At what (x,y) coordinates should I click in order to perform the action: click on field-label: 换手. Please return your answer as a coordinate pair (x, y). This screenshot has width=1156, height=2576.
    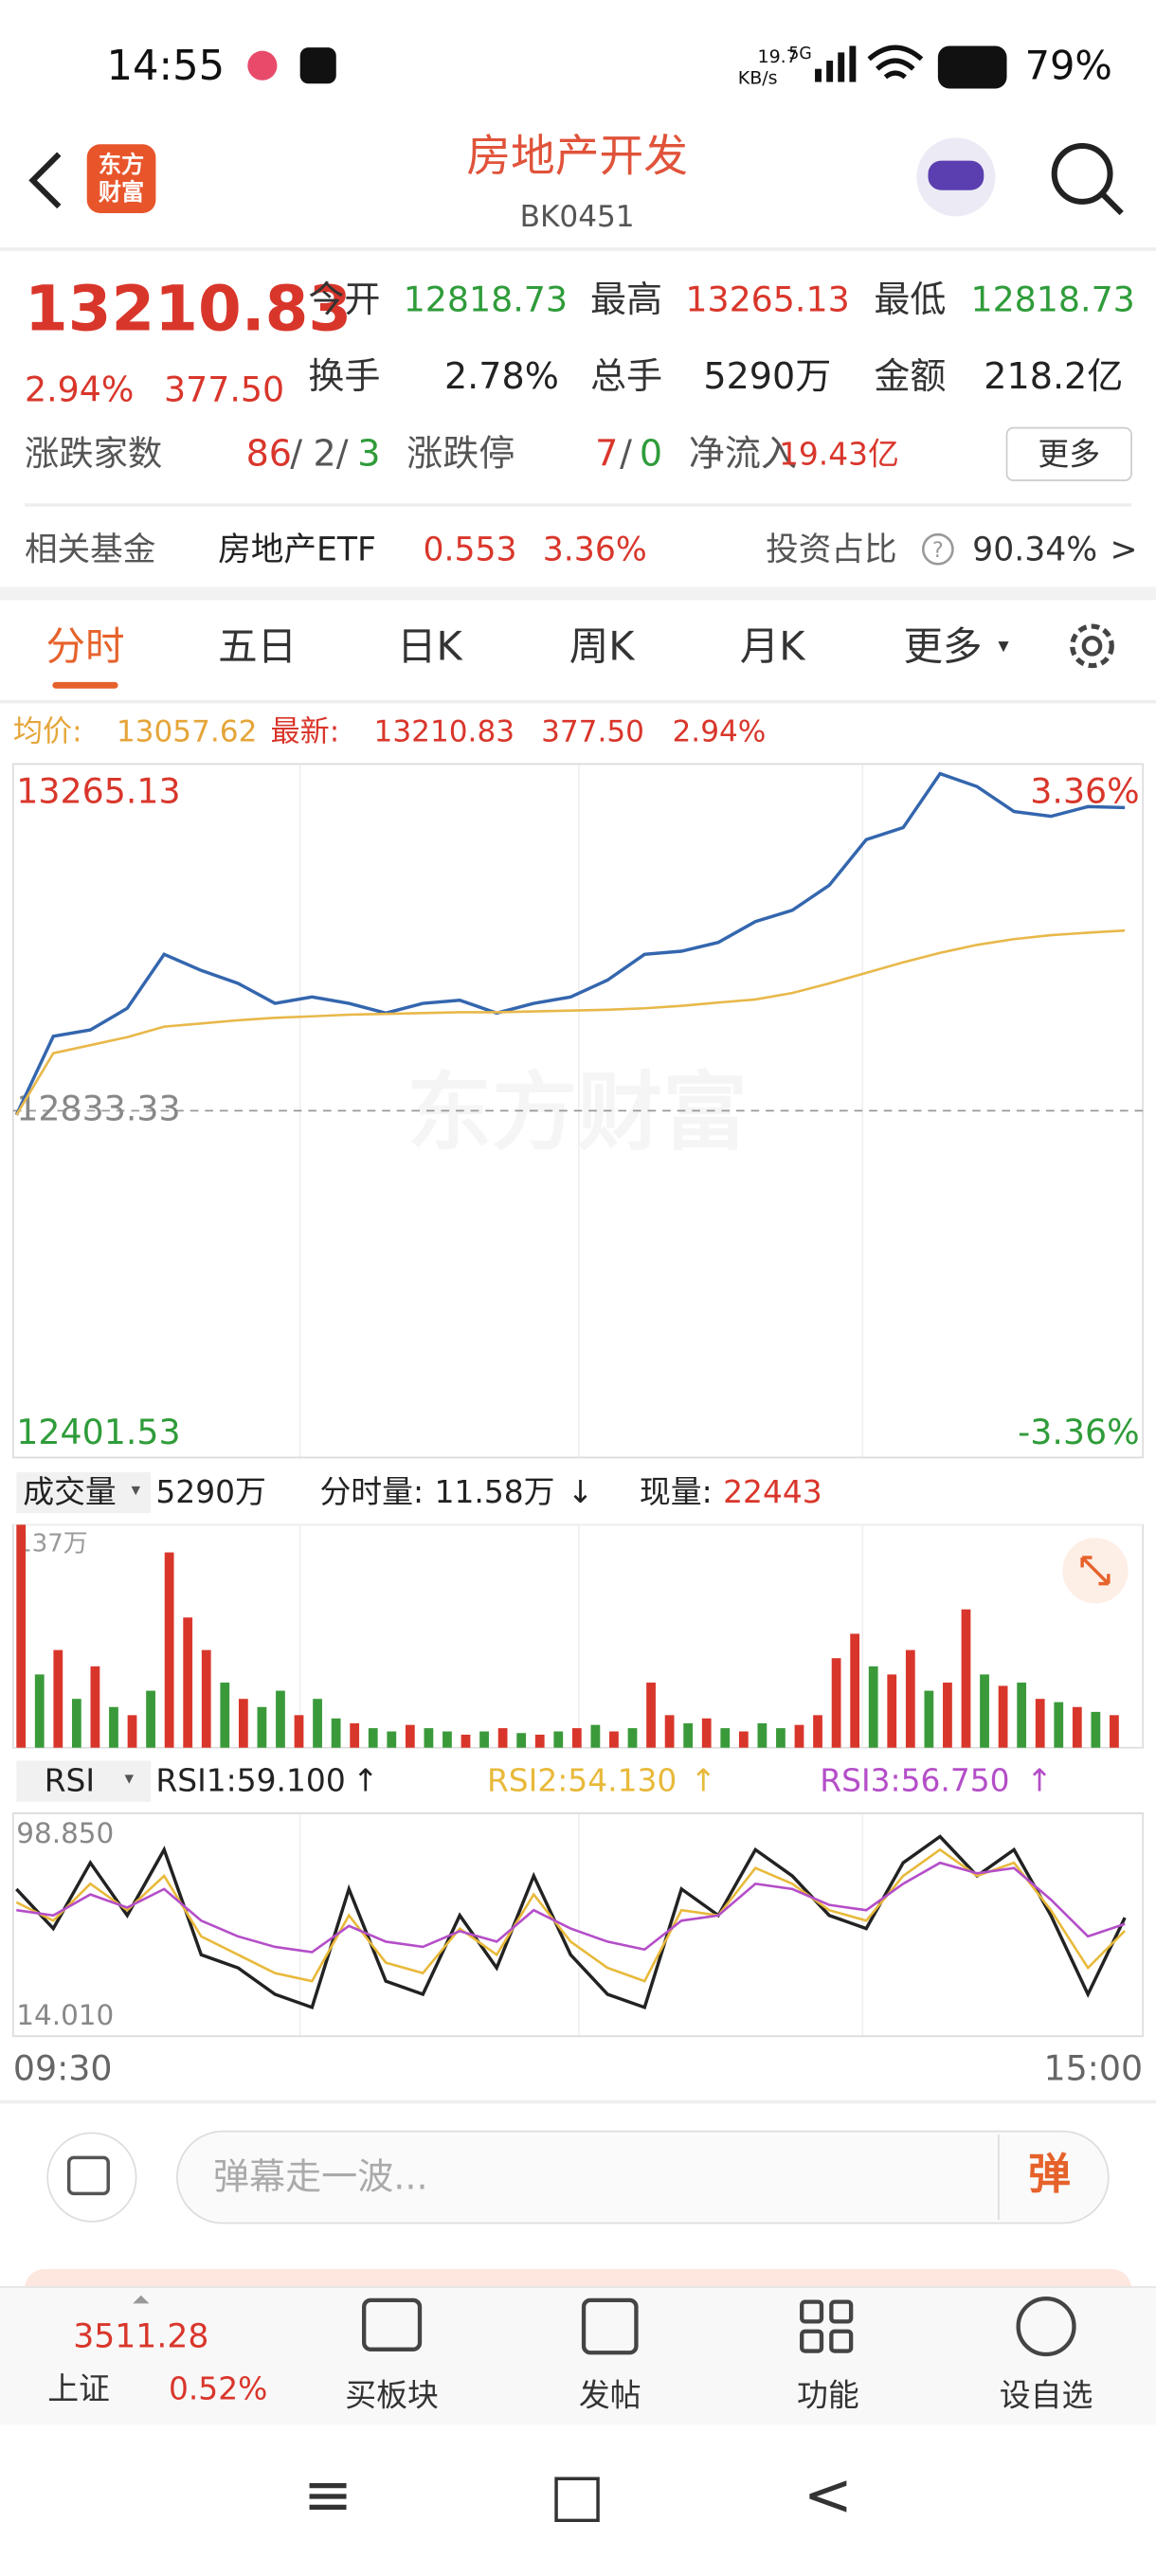
    Looking at the image, I should click on (344, 376).